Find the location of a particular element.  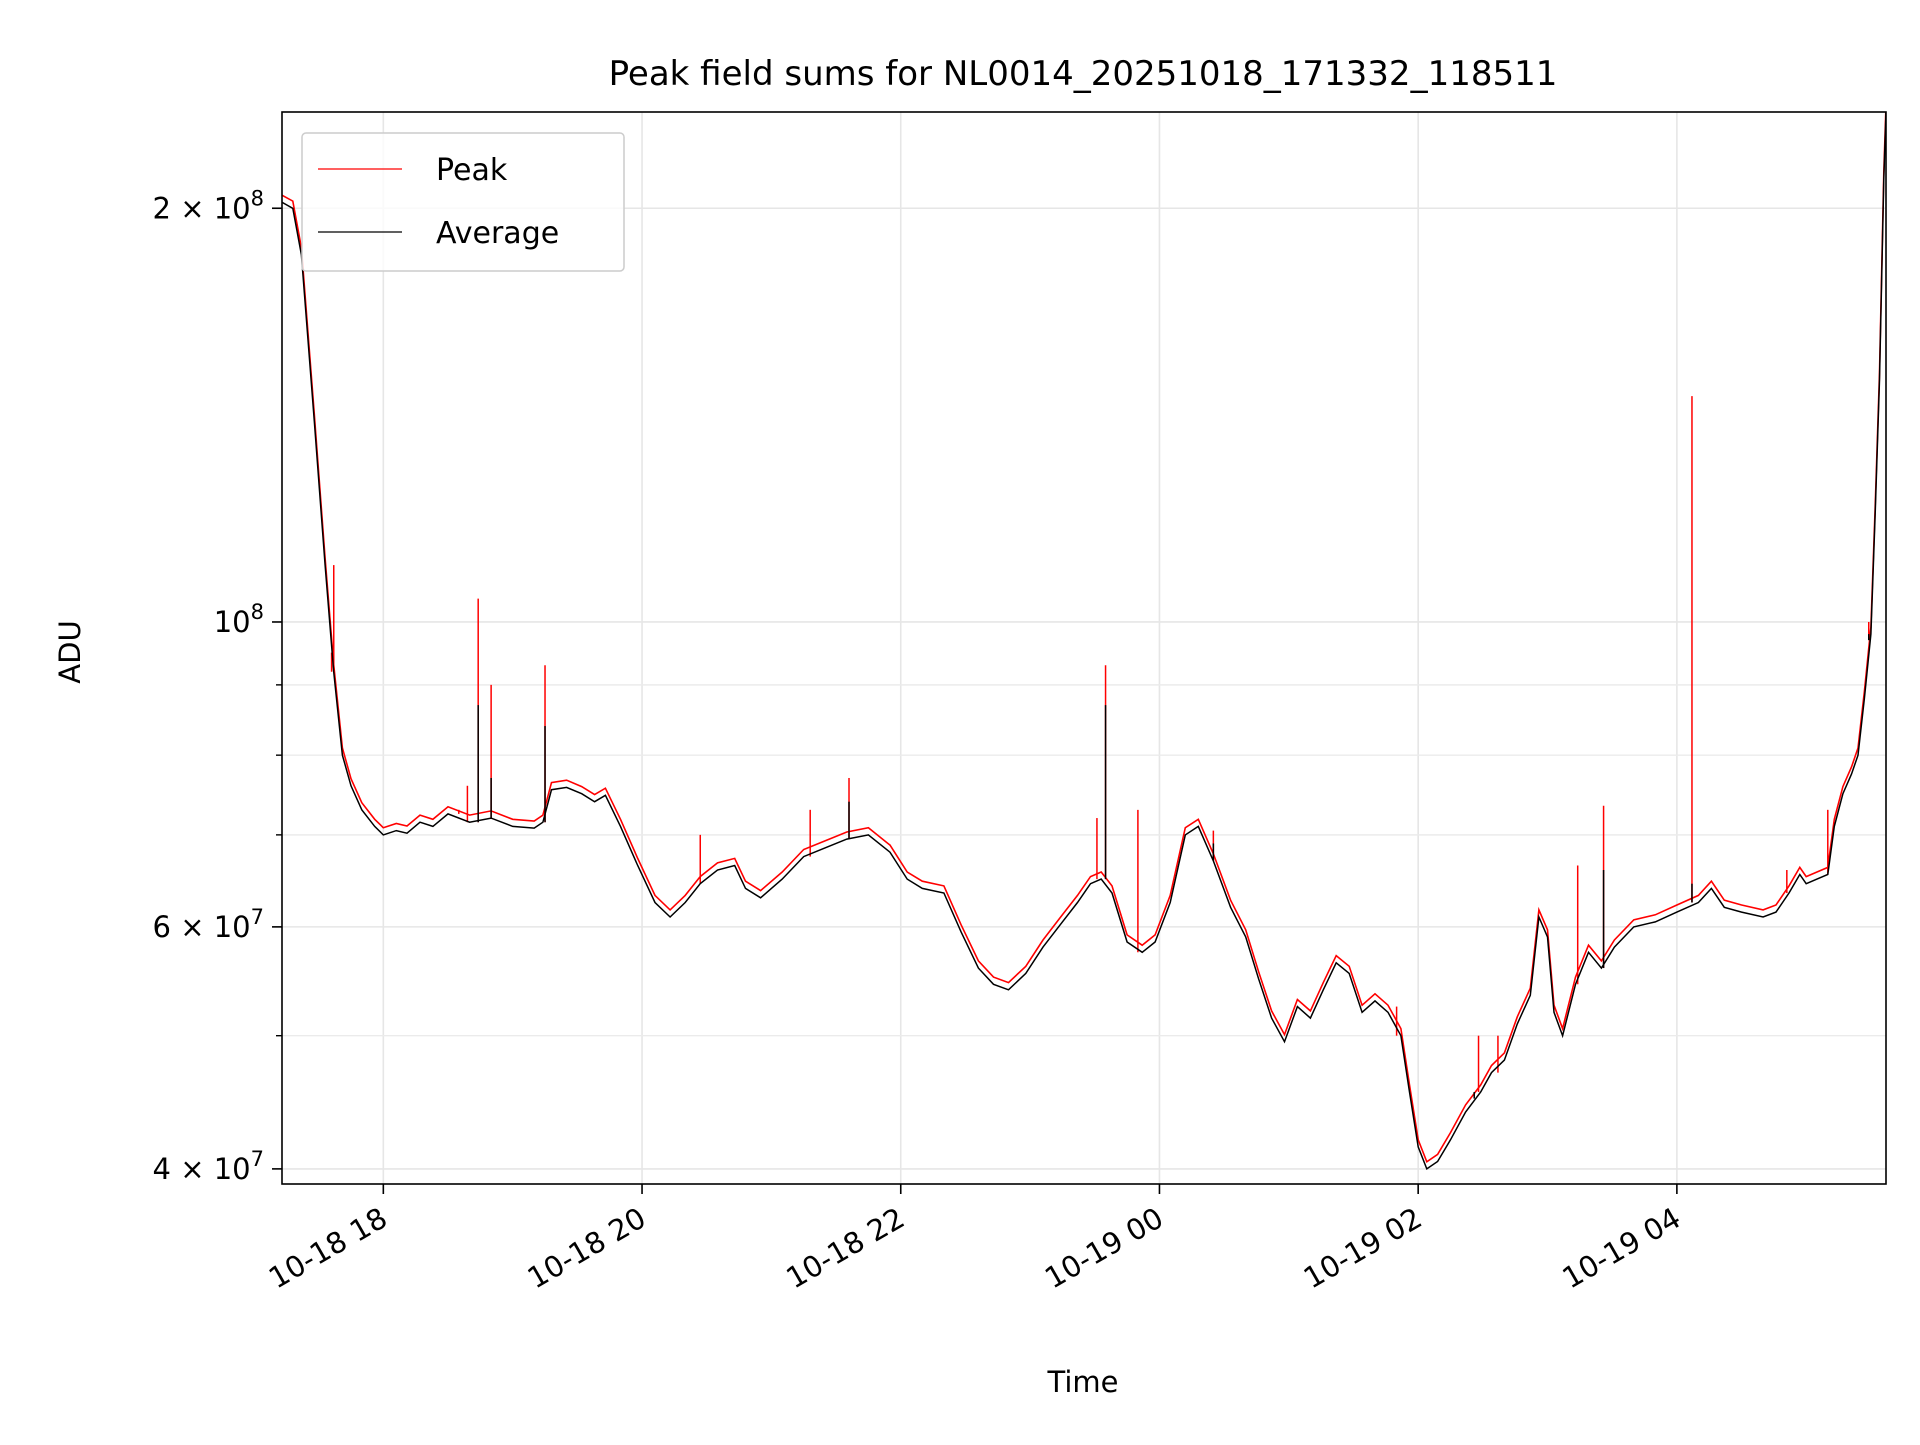

y-tick-label: 108 is located at coordinates (239, 619).